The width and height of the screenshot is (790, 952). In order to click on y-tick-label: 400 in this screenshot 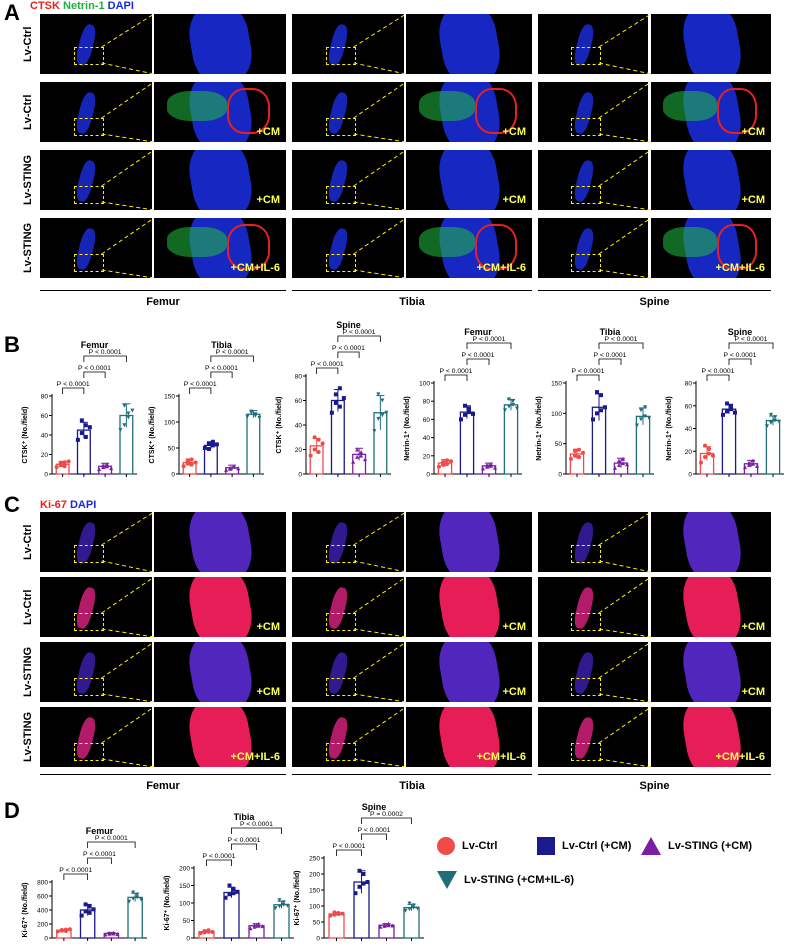, I will do `click(42, 911)`.